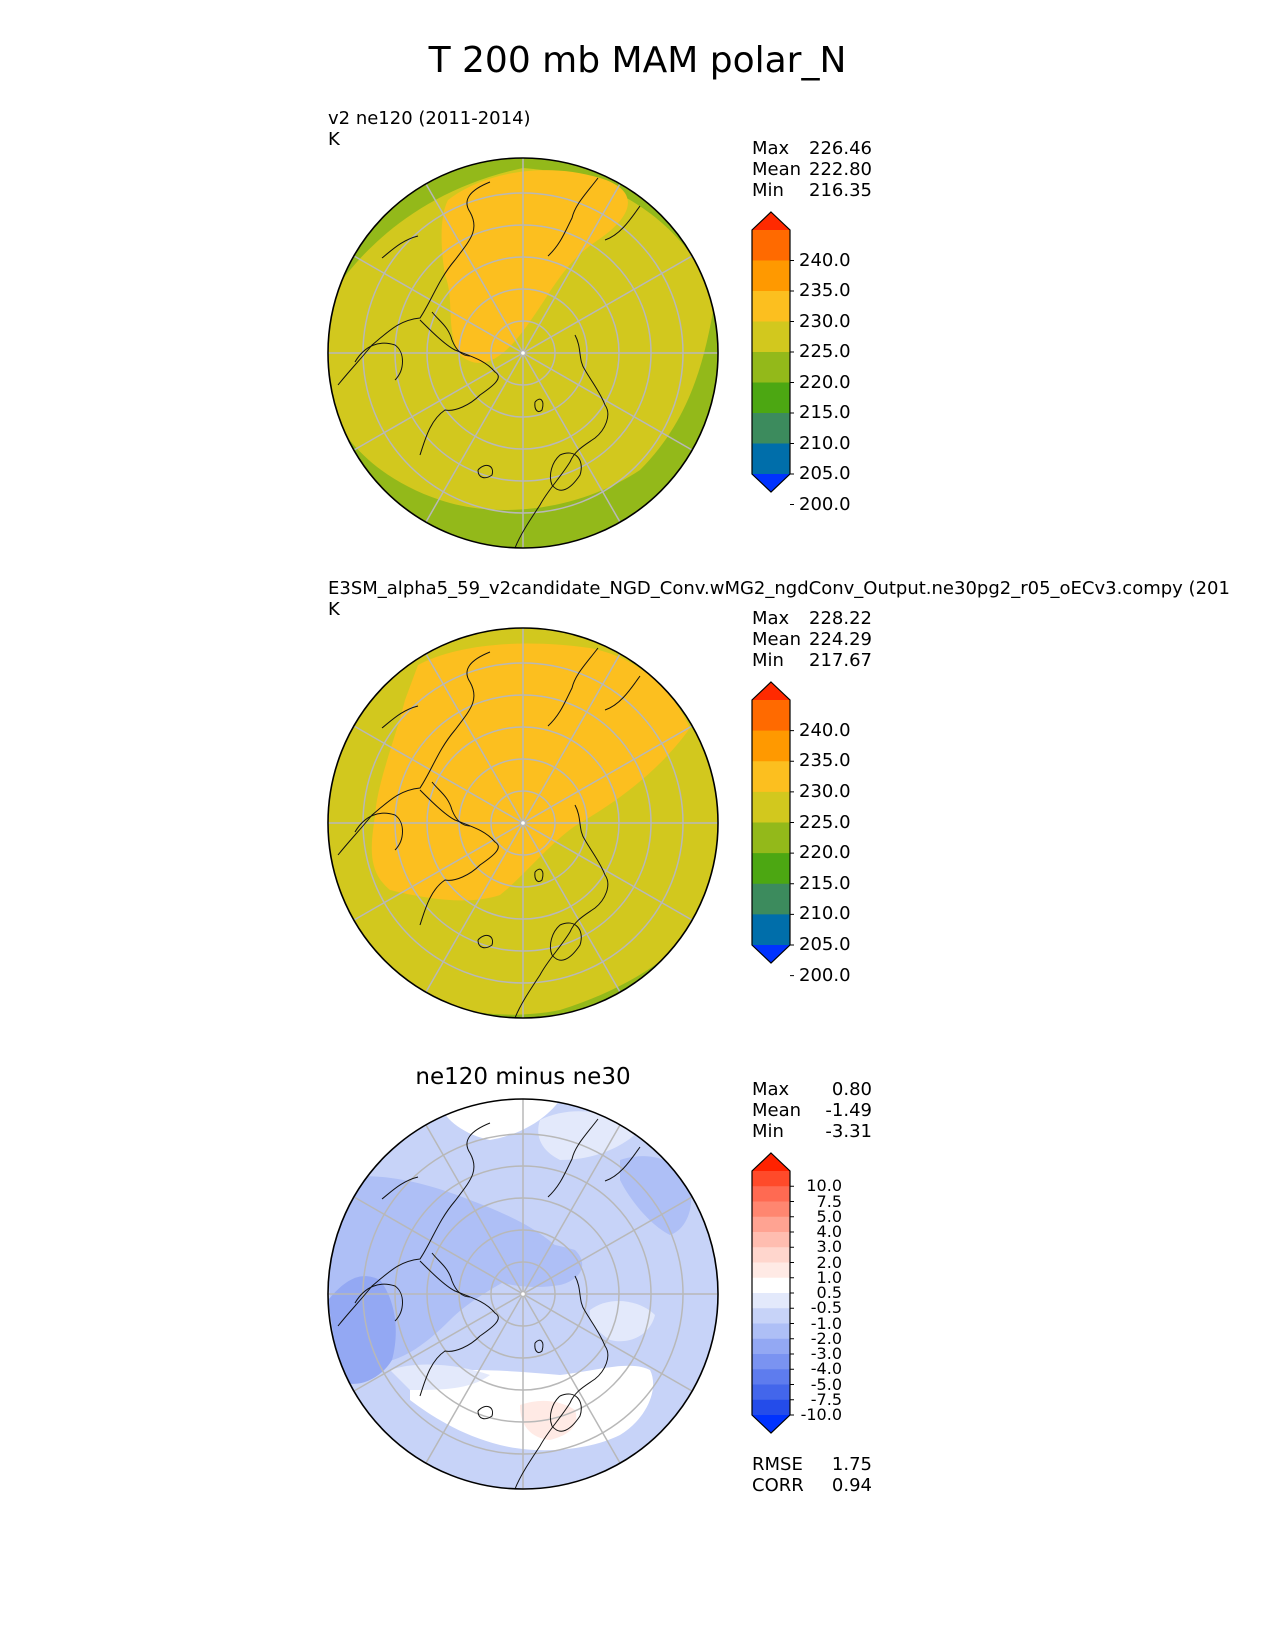  I want to click on panel3-stats: Max 0.80 Mean -1.49 Min -3.31, so click(812, 1112).